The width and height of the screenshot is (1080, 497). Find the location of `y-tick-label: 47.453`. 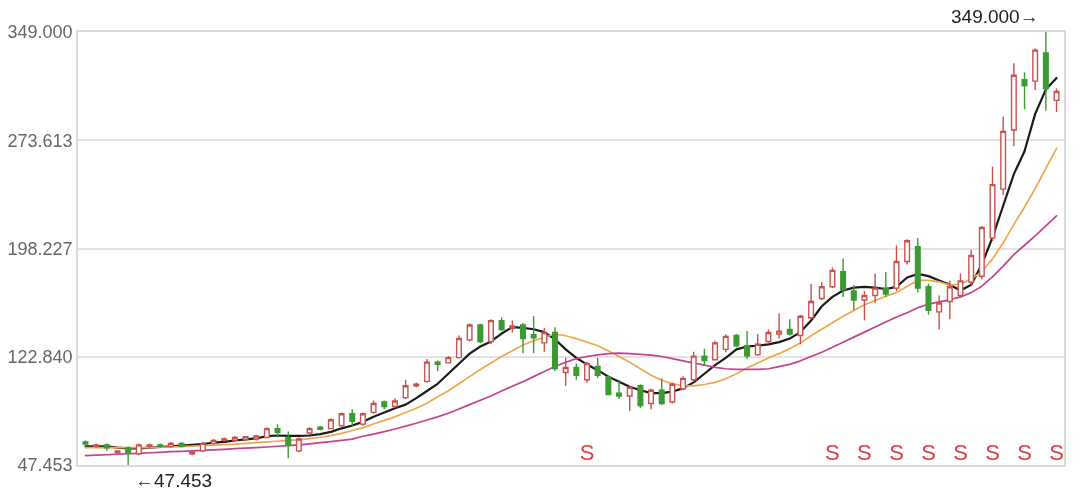

y-tick-label: 47.453 is located at coordinates (45, 465).